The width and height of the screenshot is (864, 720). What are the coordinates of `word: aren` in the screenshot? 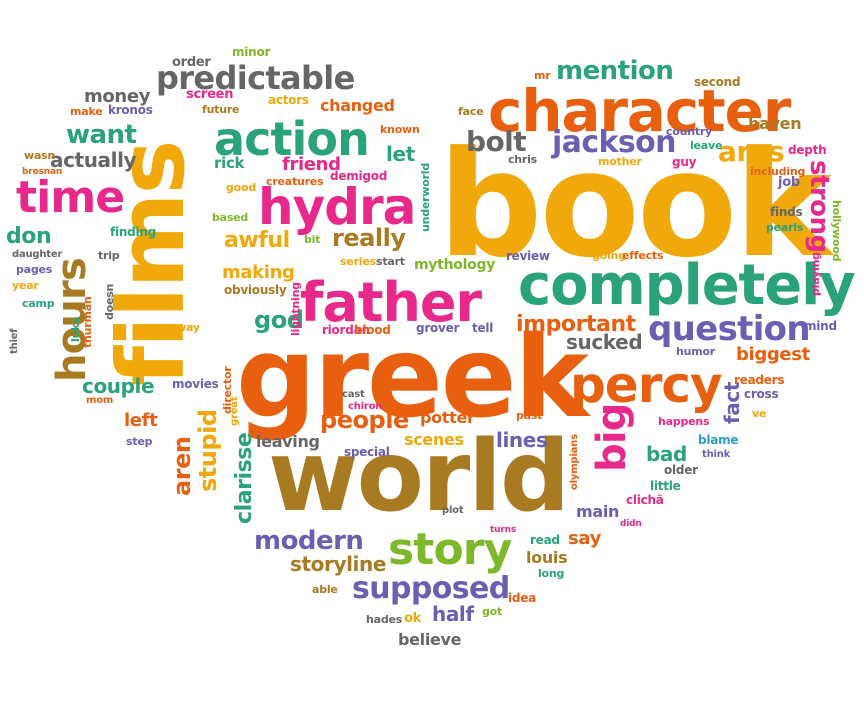 It's located at (182, 466).